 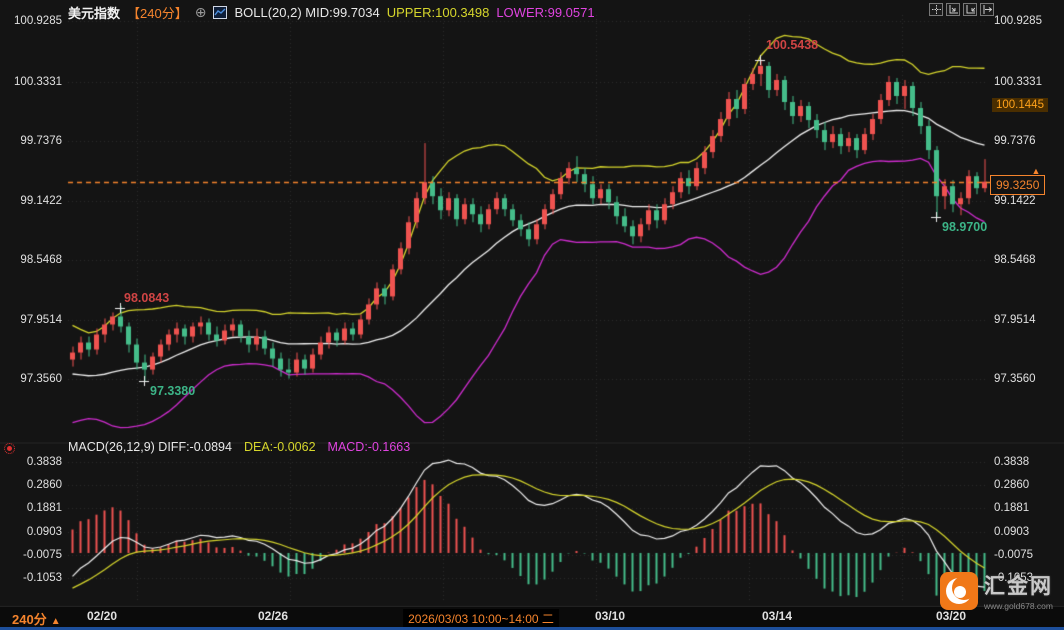 What do you see at coordinates (951, 616) in the screenshot?
I see `time-tick: 03/20` at bounding box center [951, 616].